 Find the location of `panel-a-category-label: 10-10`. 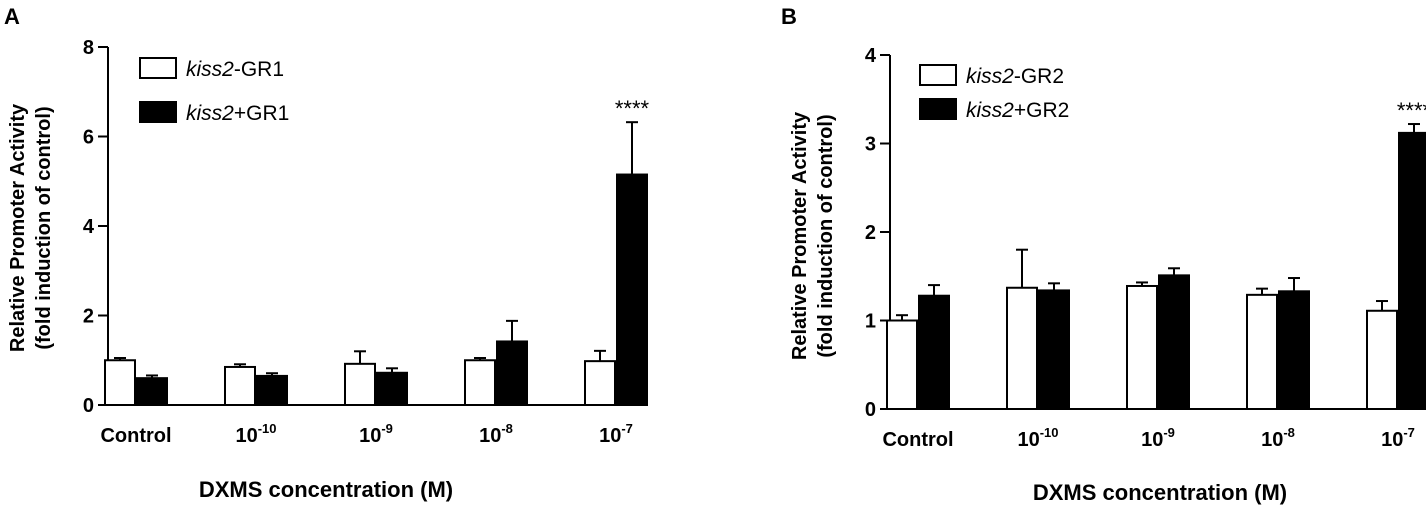

panel-a-category-label: 10-10 is located at coordinates (255, 434).